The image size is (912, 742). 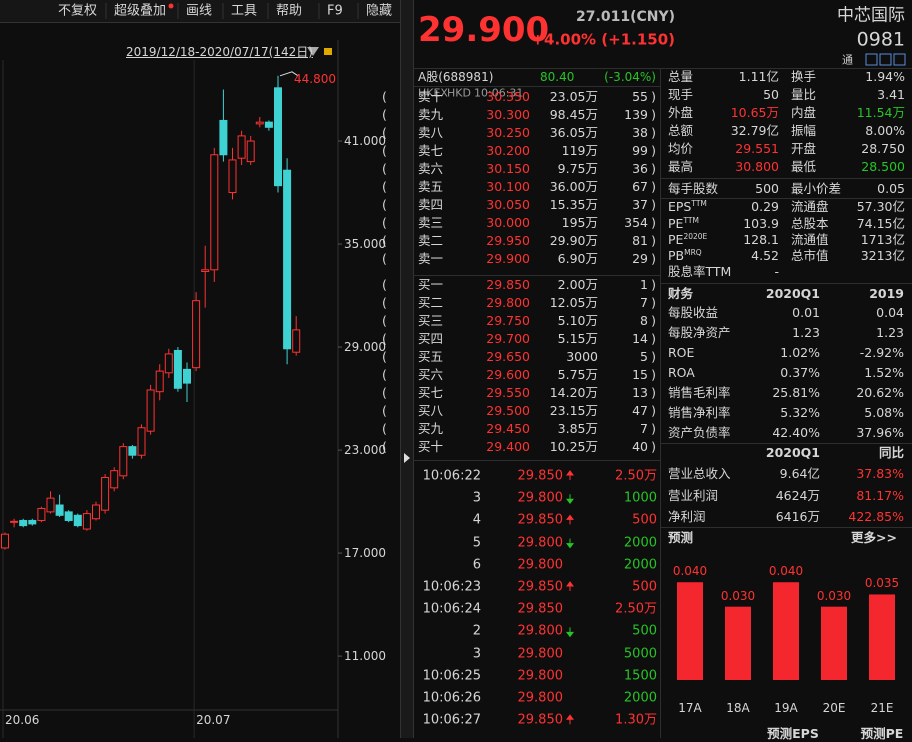 I want to click on trade-volume: 500, so click(x=644, y=587).